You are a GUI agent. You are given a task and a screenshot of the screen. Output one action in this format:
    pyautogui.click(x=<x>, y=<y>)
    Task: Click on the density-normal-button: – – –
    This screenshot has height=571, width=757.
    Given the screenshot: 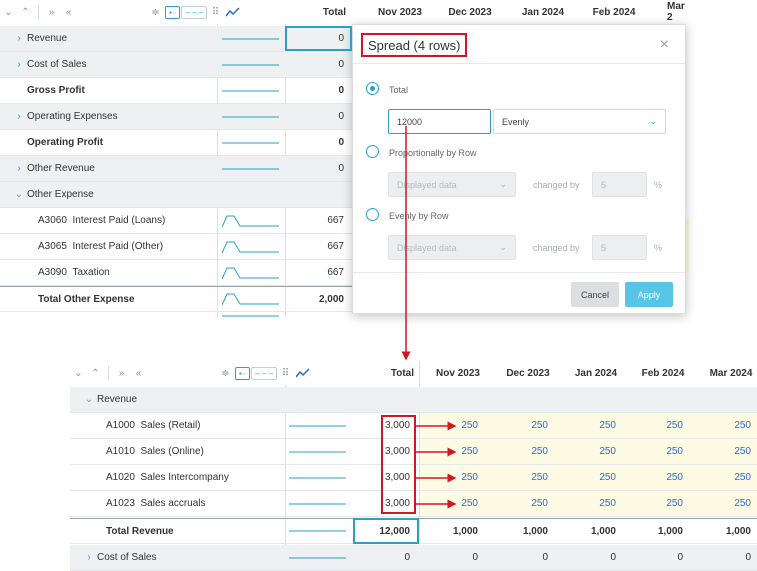 What is the action you would take?
    pyautogui.click(x=264, y=373)
    